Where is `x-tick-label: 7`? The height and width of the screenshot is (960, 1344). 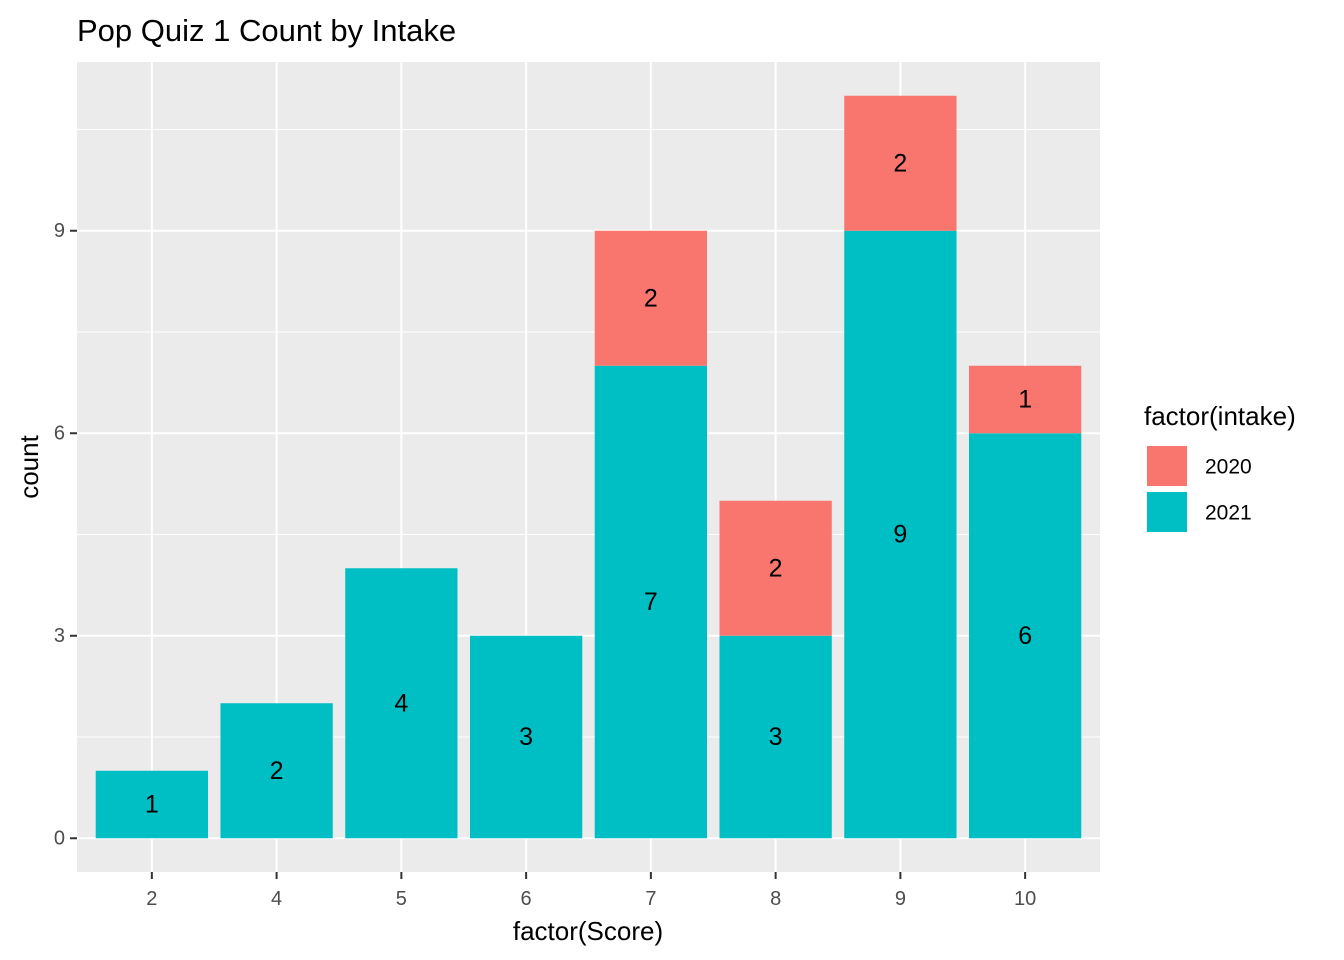
x-tick-label: 7 is located at coordinates (650, 899).